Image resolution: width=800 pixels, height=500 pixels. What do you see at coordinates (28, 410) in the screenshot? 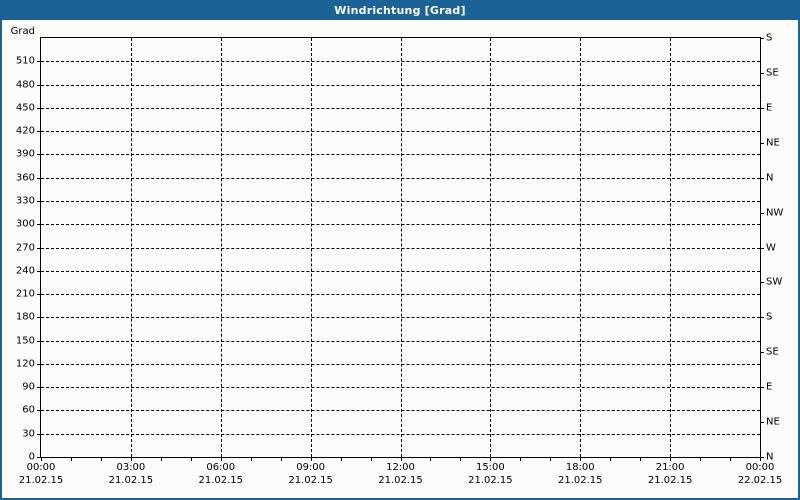
I see `y-axis-tick-label: 60` at bounding box center [28, 410].